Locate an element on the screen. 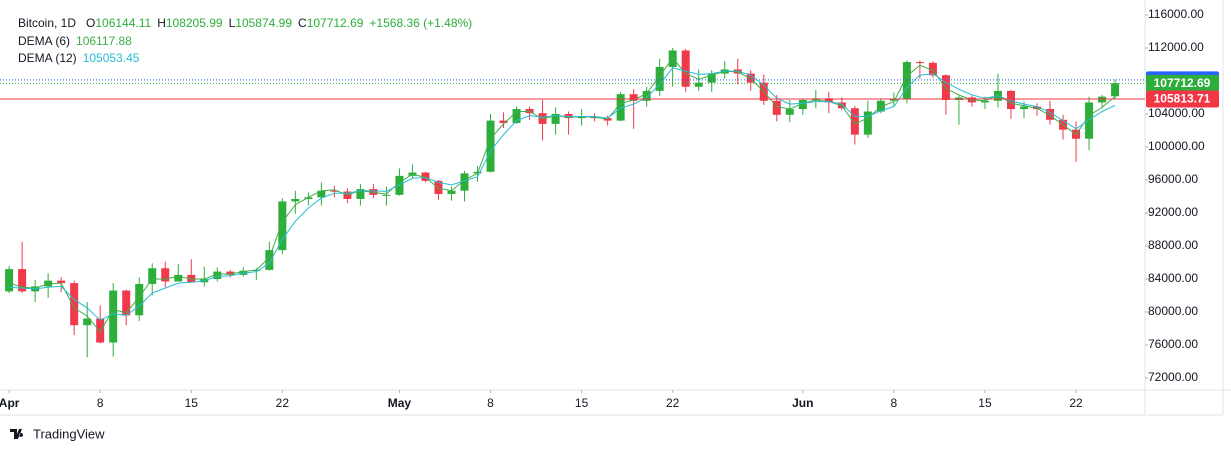 The image size is (1231, 452). logo-icon is located at coordinates (17, 434).